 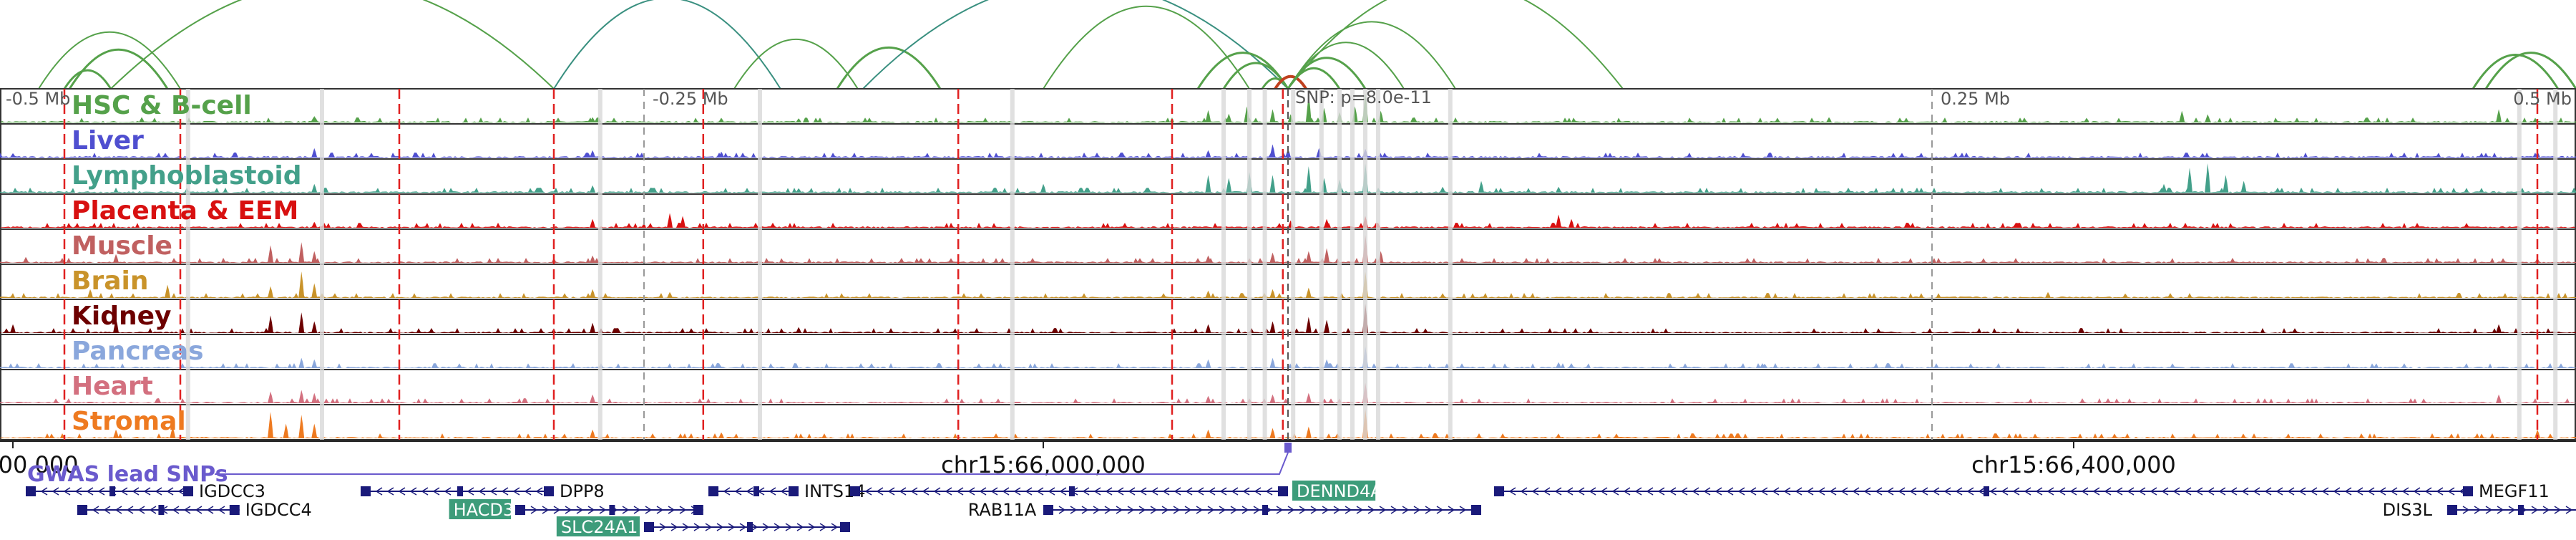 What do you see at coordinates (278, 510) in the screenshot?
I see `gene-label: IGDCC4` at bounding box center [278, 510].